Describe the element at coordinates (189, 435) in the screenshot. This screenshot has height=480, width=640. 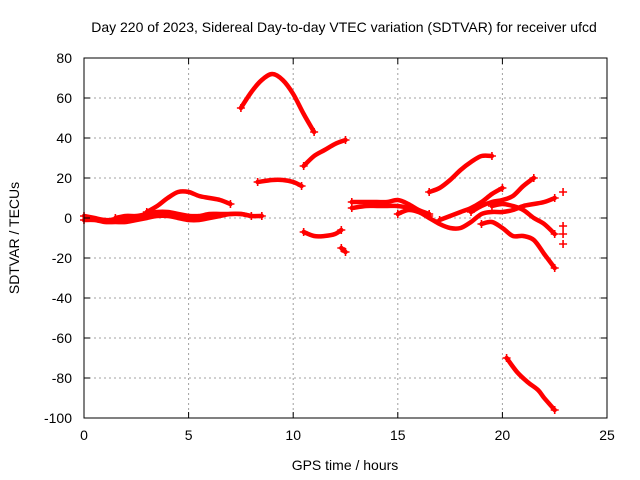
I see `x-tick-label: 5` at that location.